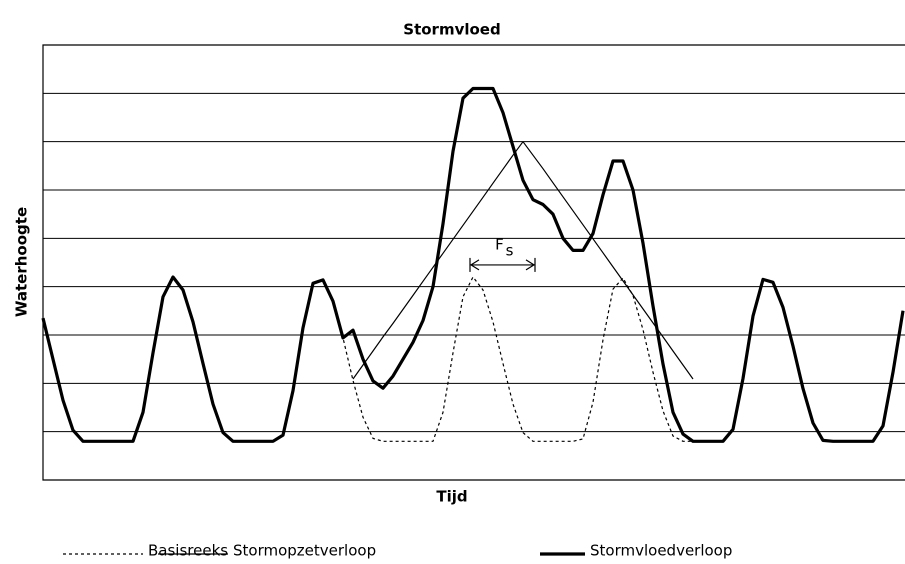 The width and height of the screenshot is (905, 564). I want to click on legend-label: Stormvloedverloop, so click(661, 551).